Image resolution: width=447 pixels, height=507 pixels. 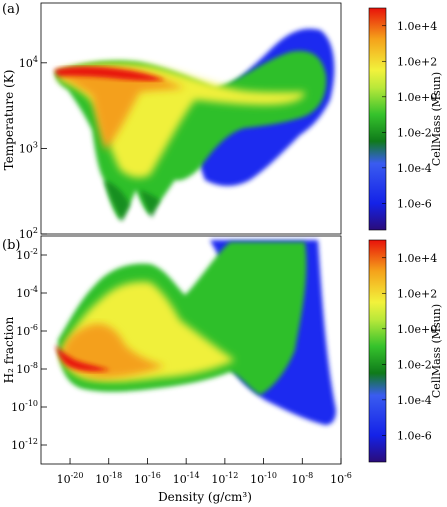 I want to click on xtick-label: 10⁻¹⁴, so click(x=186, y=478).